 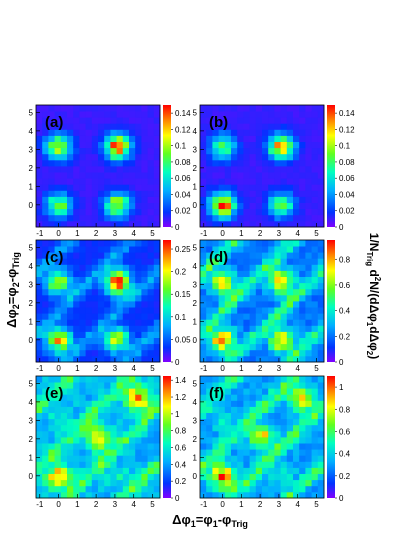 What do you see at coordinates (262, 166) in the screenshot?
I see `plot-frame` at bounding box center [262, 166].